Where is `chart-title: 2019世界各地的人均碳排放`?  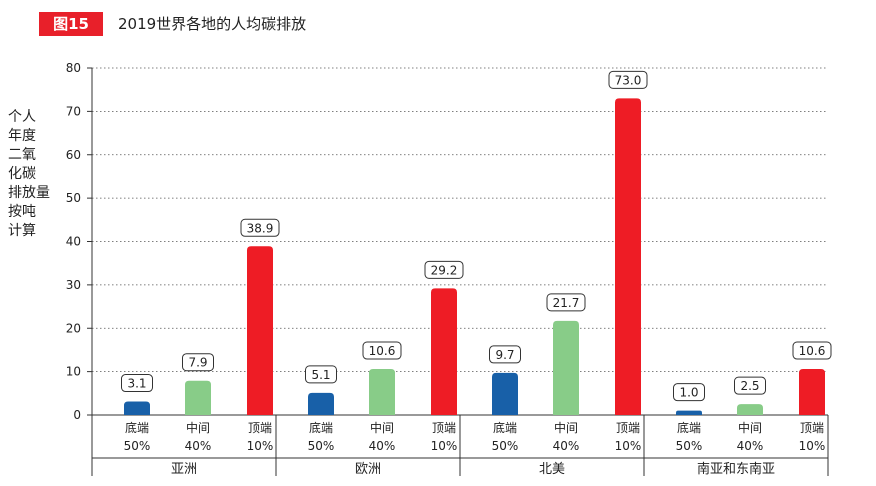 chart-title: 2019世界各地的人均碳排放 is located at coordinates (212, 24).